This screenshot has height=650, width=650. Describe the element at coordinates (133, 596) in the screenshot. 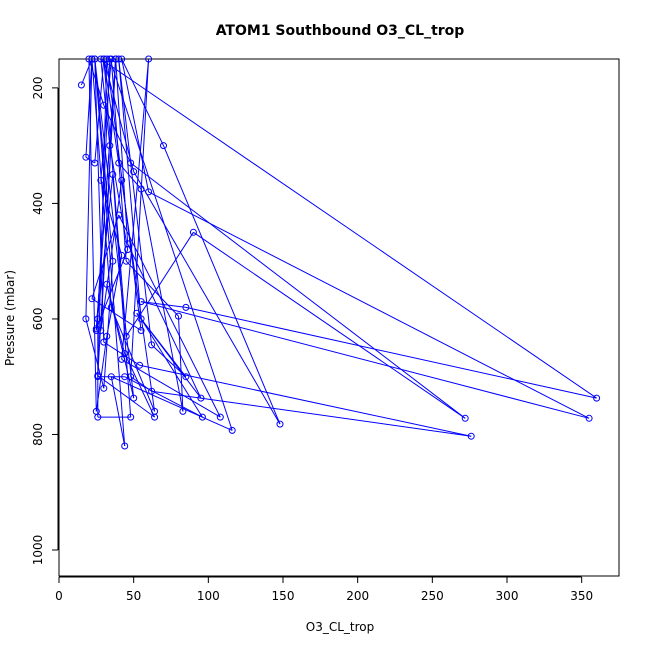

I see `x-tick-label: 50` at that location.